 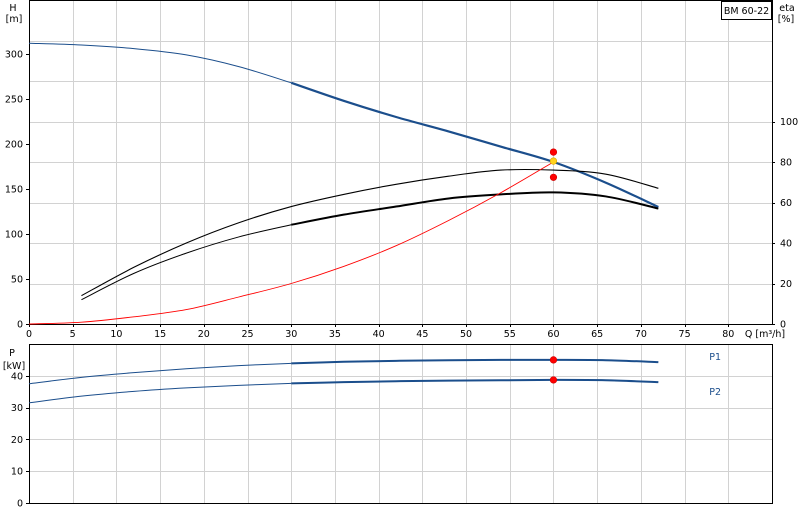 I want to click on x-tick-label: 30, so click(x=291, y=334).